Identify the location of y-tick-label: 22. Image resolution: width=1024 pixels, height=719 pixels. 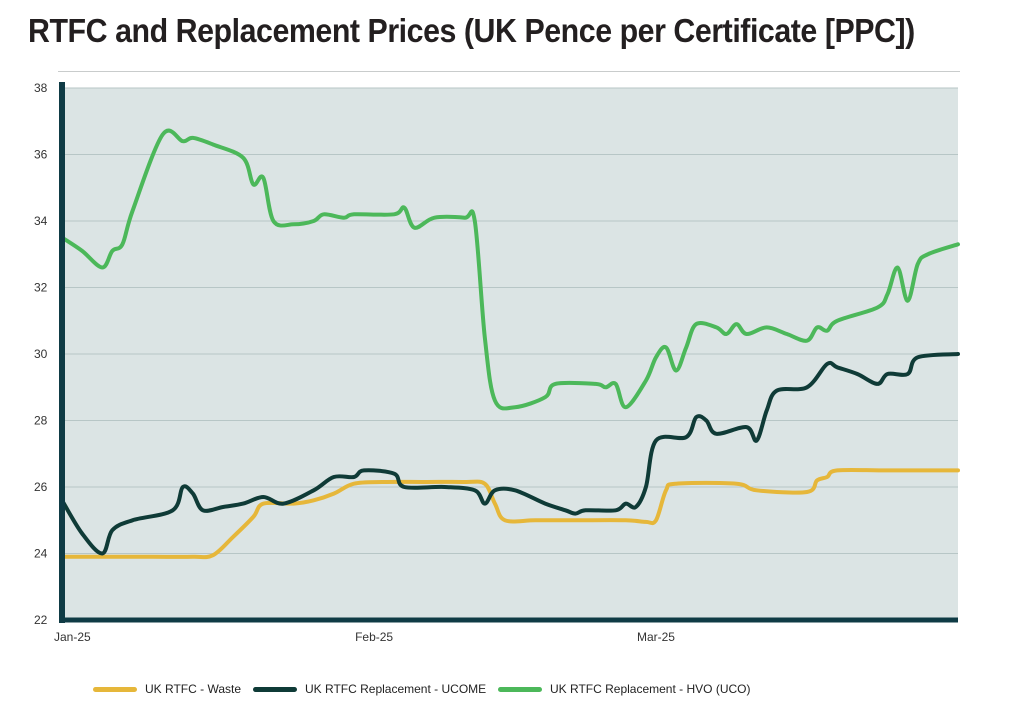
(41, 620).